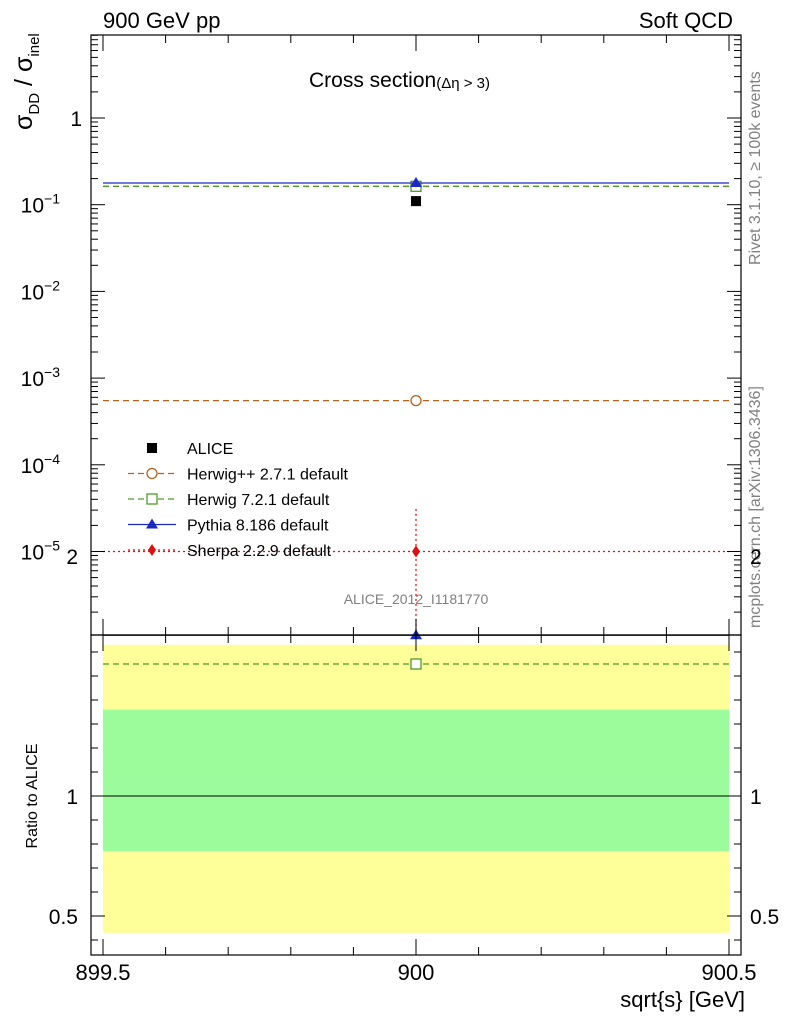  I want to click on x-tick-label: 899.5, so click(102, 972).